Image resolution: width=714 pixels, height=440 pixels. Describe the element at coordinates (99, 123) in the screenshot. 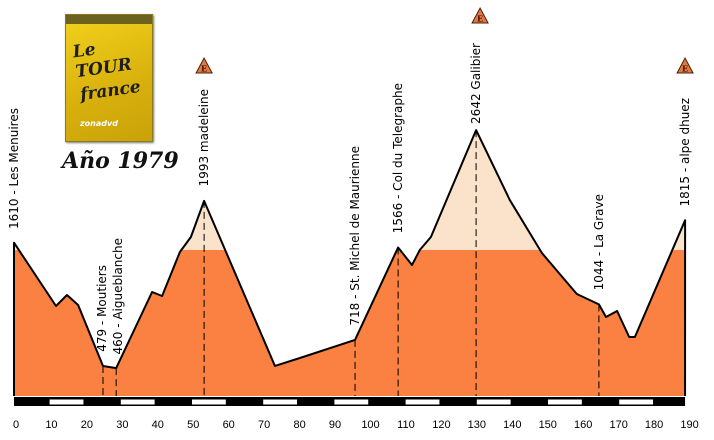

I see `cover-site: zonadvd` at that location.